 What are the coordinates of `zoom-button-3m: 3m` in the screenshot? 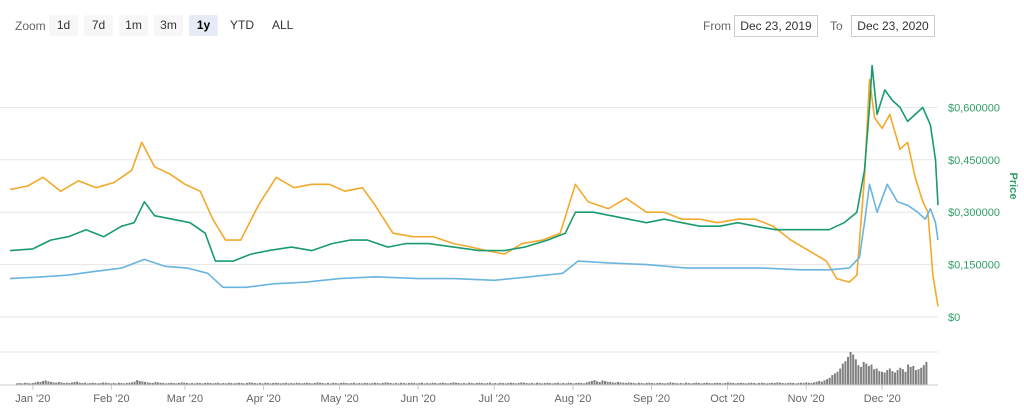 It's located at (168, 25).